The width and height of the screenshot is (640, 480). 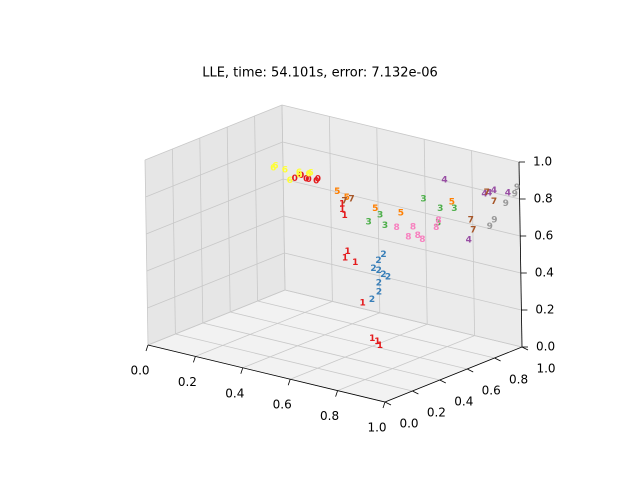 What do you see at coordinates (544, 273) in the screenshot?
I see `z-tick-label: 0.4` at bounding box center [544, 273].